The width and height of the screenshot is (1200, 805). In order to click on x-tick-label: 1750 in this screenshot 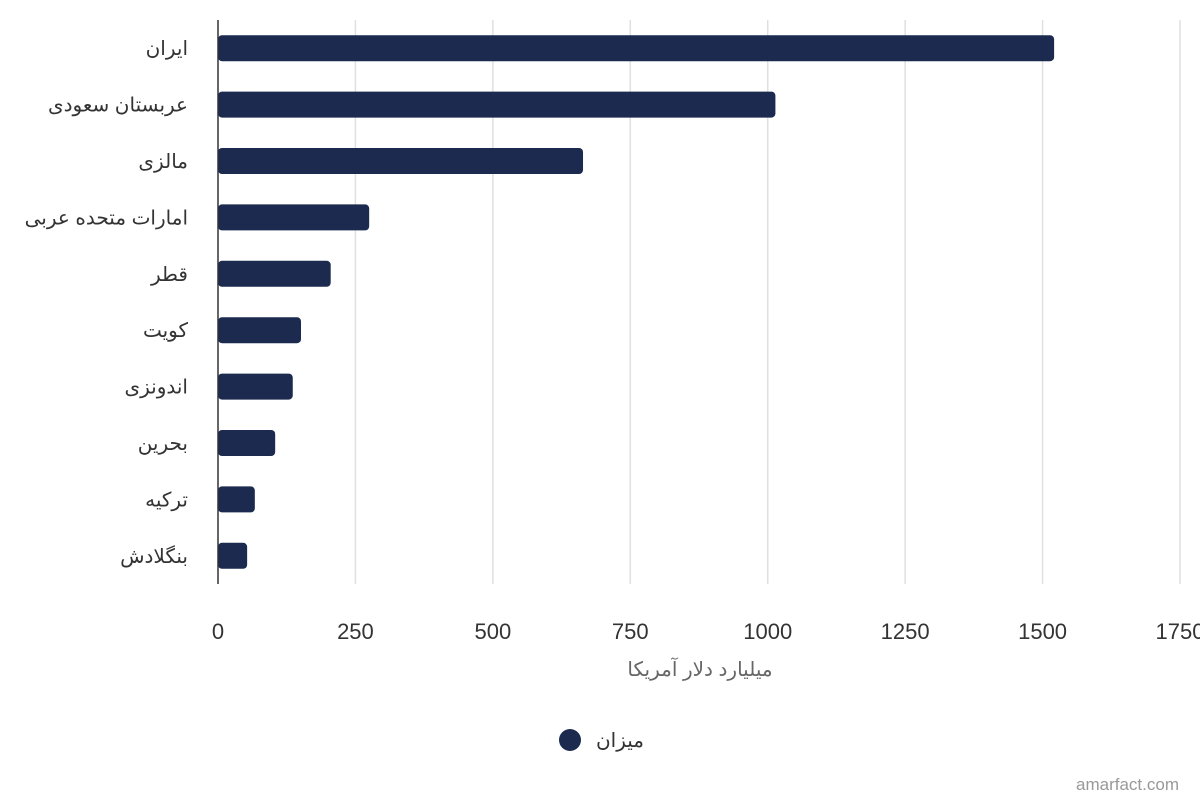, I will do `click(1178, 631)`.